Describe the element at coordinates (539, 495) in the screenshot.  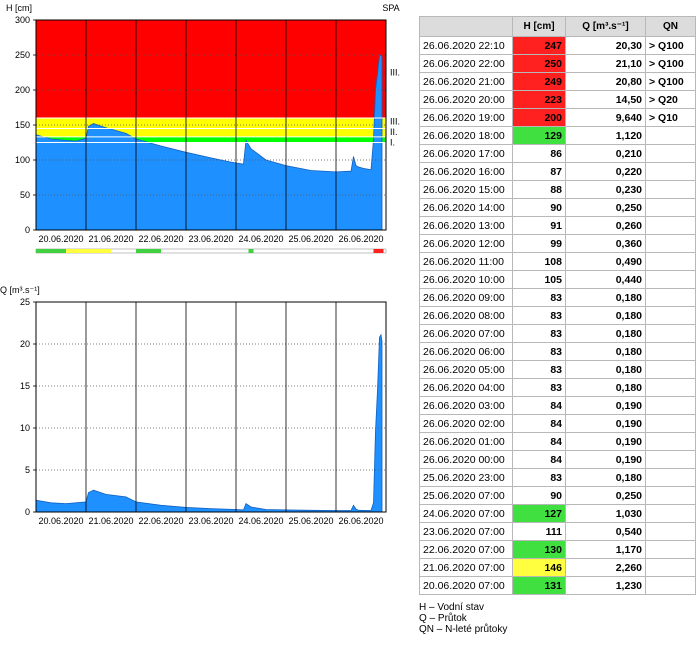
I see `row-h: 90` at that location.